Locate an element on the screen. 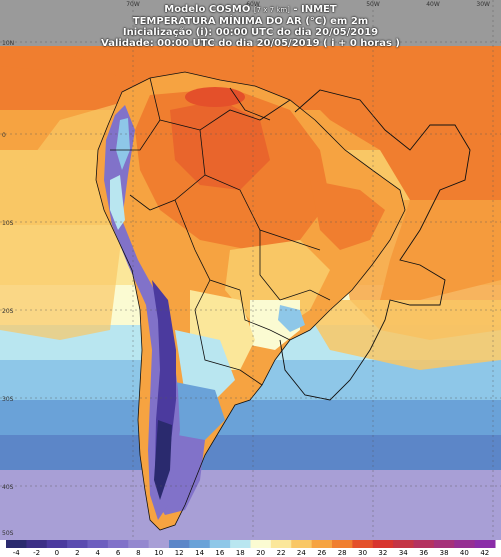 The width and height of the screenshot is (501, 557). colorbar-label: 26 is located at coordinates (322, 553).